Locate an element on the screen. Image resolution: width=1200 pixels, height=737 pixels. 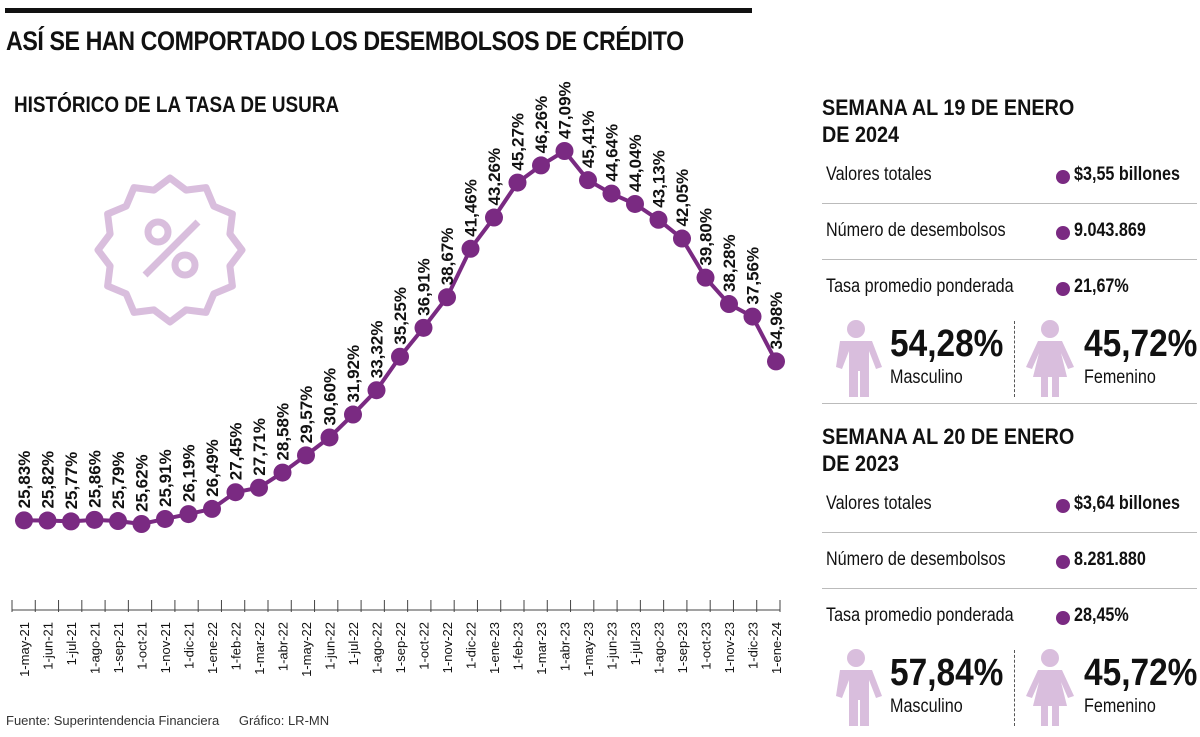
row-value: $3,64 billones is located at coordinates (1127, 503).